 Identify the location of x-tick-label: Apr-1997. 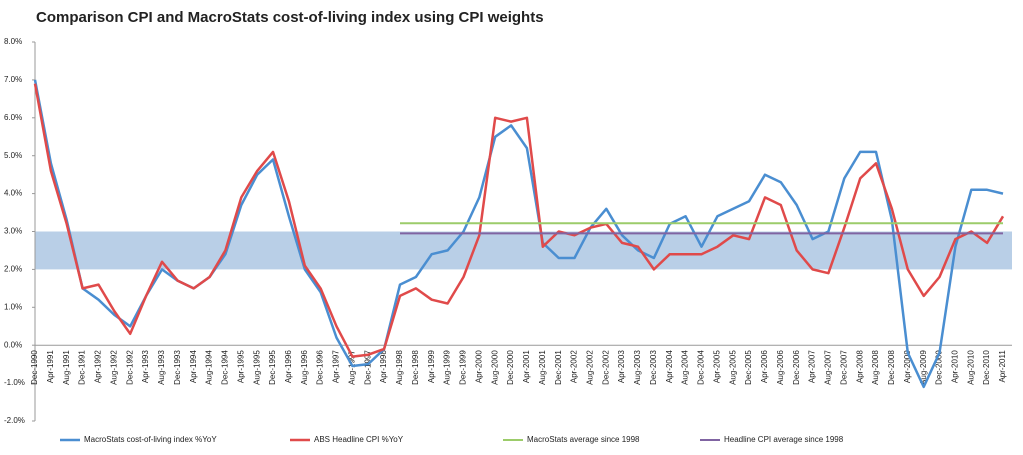
(336, 366).